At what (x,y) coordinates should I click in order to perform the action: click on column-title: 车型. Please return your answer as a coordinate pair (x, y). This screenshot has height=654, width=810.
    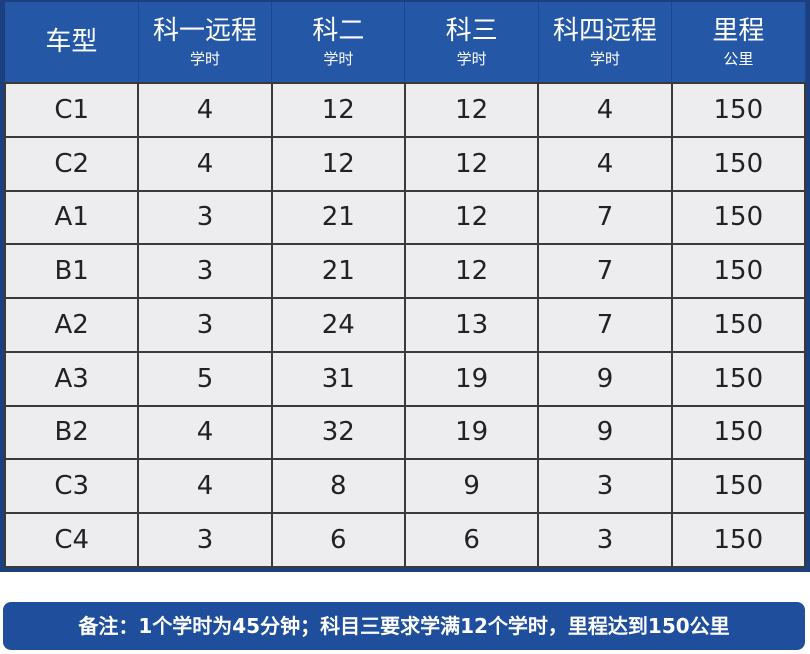
    Looking at the image, I should click on (71, 42).